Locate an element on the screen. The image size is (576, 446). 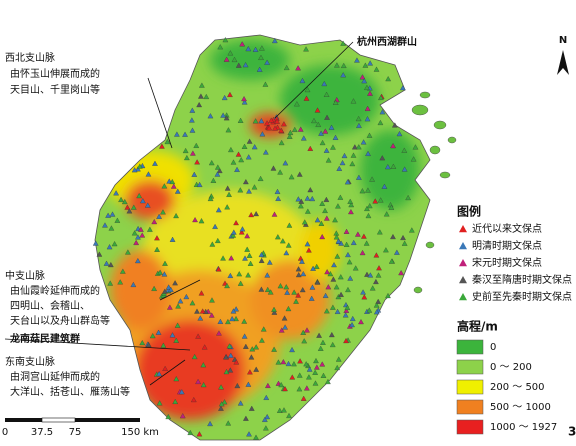
annotation: 东南支山脉 is located at coordinates (30, 361).